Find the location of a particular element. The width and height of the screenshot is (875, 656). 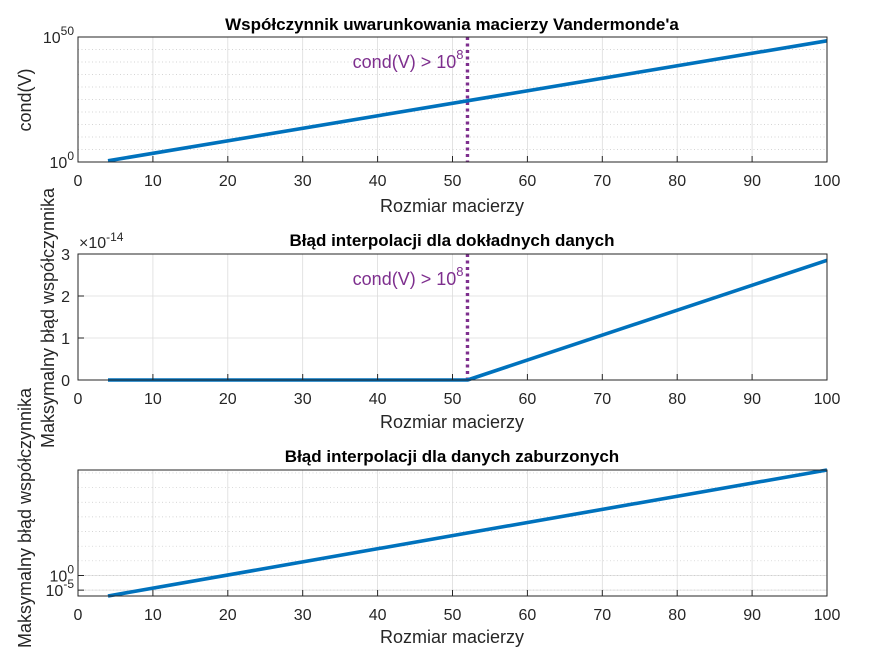

y-tick-label: 1050 is located at coordinates (58, 35).